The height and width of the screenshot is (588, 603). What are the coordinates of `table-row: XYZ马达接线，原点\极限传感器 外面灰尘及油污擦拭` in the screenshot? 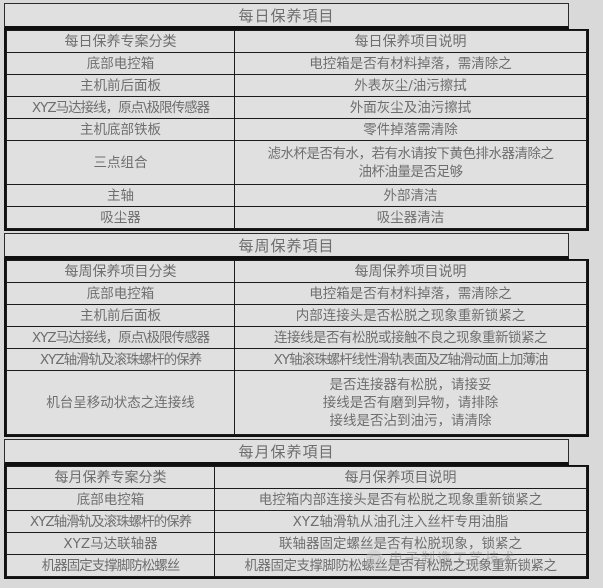 It's located at (296, 107).